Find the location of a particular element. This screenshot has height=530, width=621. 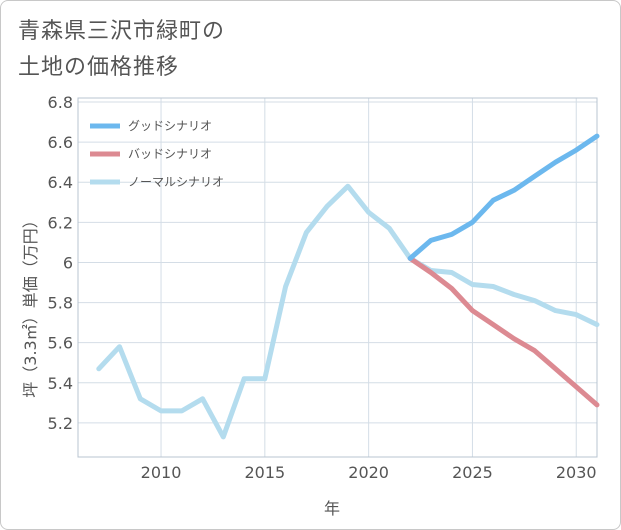

x-tick-label-2030: 2030 is located at coordinates (576, 472).